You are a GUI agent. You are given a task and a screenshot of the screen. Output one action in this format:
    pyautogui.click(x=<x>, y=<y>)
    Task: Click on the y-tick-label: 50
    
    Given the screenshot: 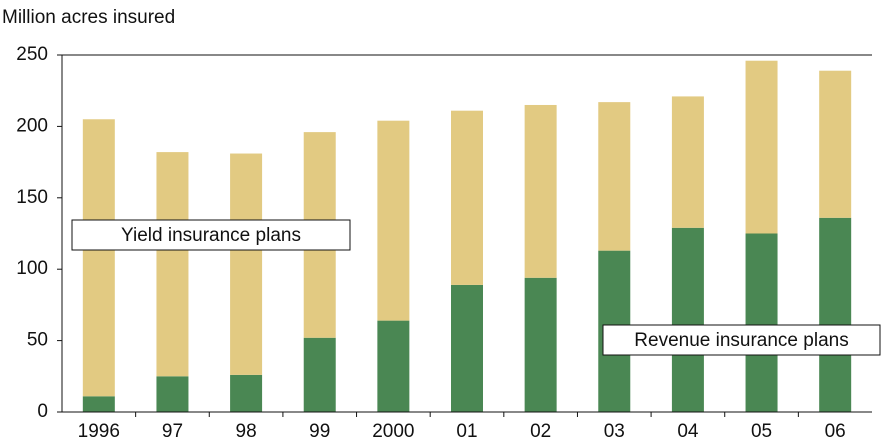 What is the action you would take?
    pyautogui.click(x=37, y=340)
    